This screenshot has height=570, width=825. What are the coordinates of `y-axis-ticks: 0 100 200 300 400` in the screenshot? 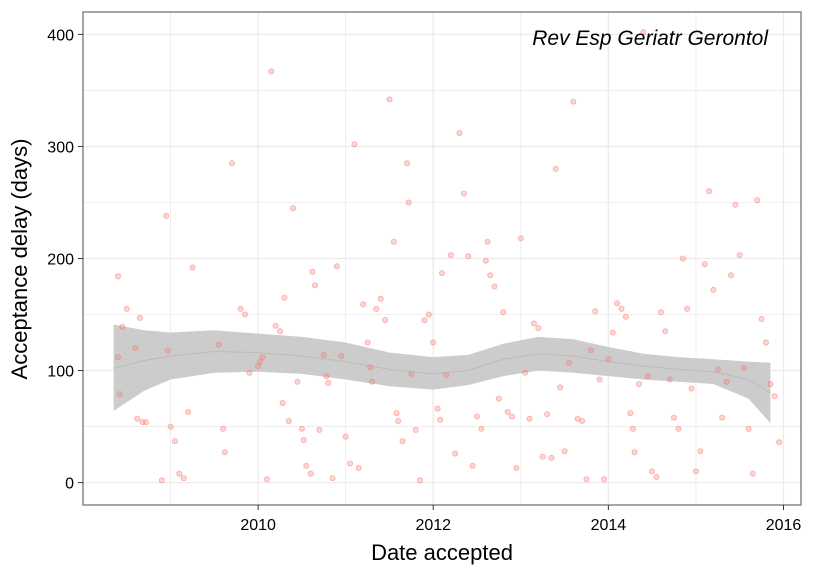 It's located at (65, 260).